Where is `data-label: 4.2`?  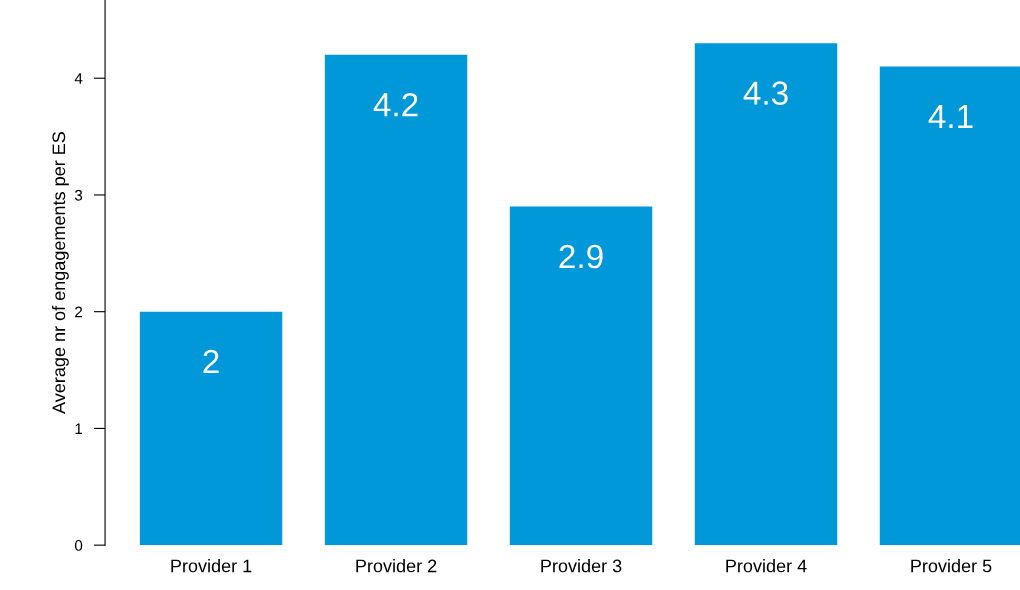 data-label: 4.2 is located at coordinates (395, 104).